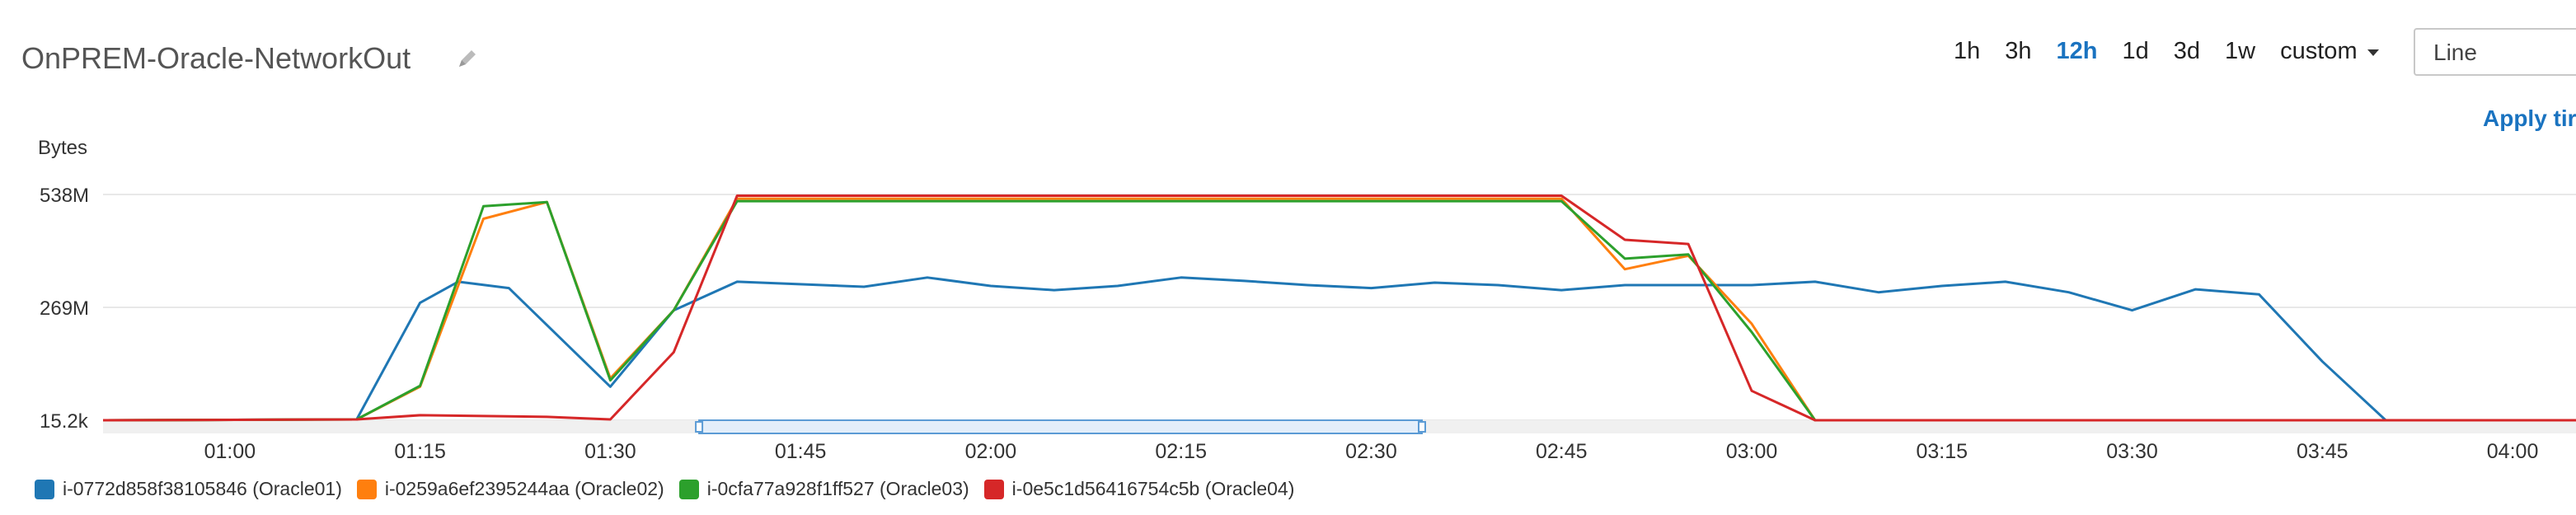 Image resolution: width=2576 pixels, height=515 pixels. I want to click on time-range-3d: 3d, so click(2187, 51).